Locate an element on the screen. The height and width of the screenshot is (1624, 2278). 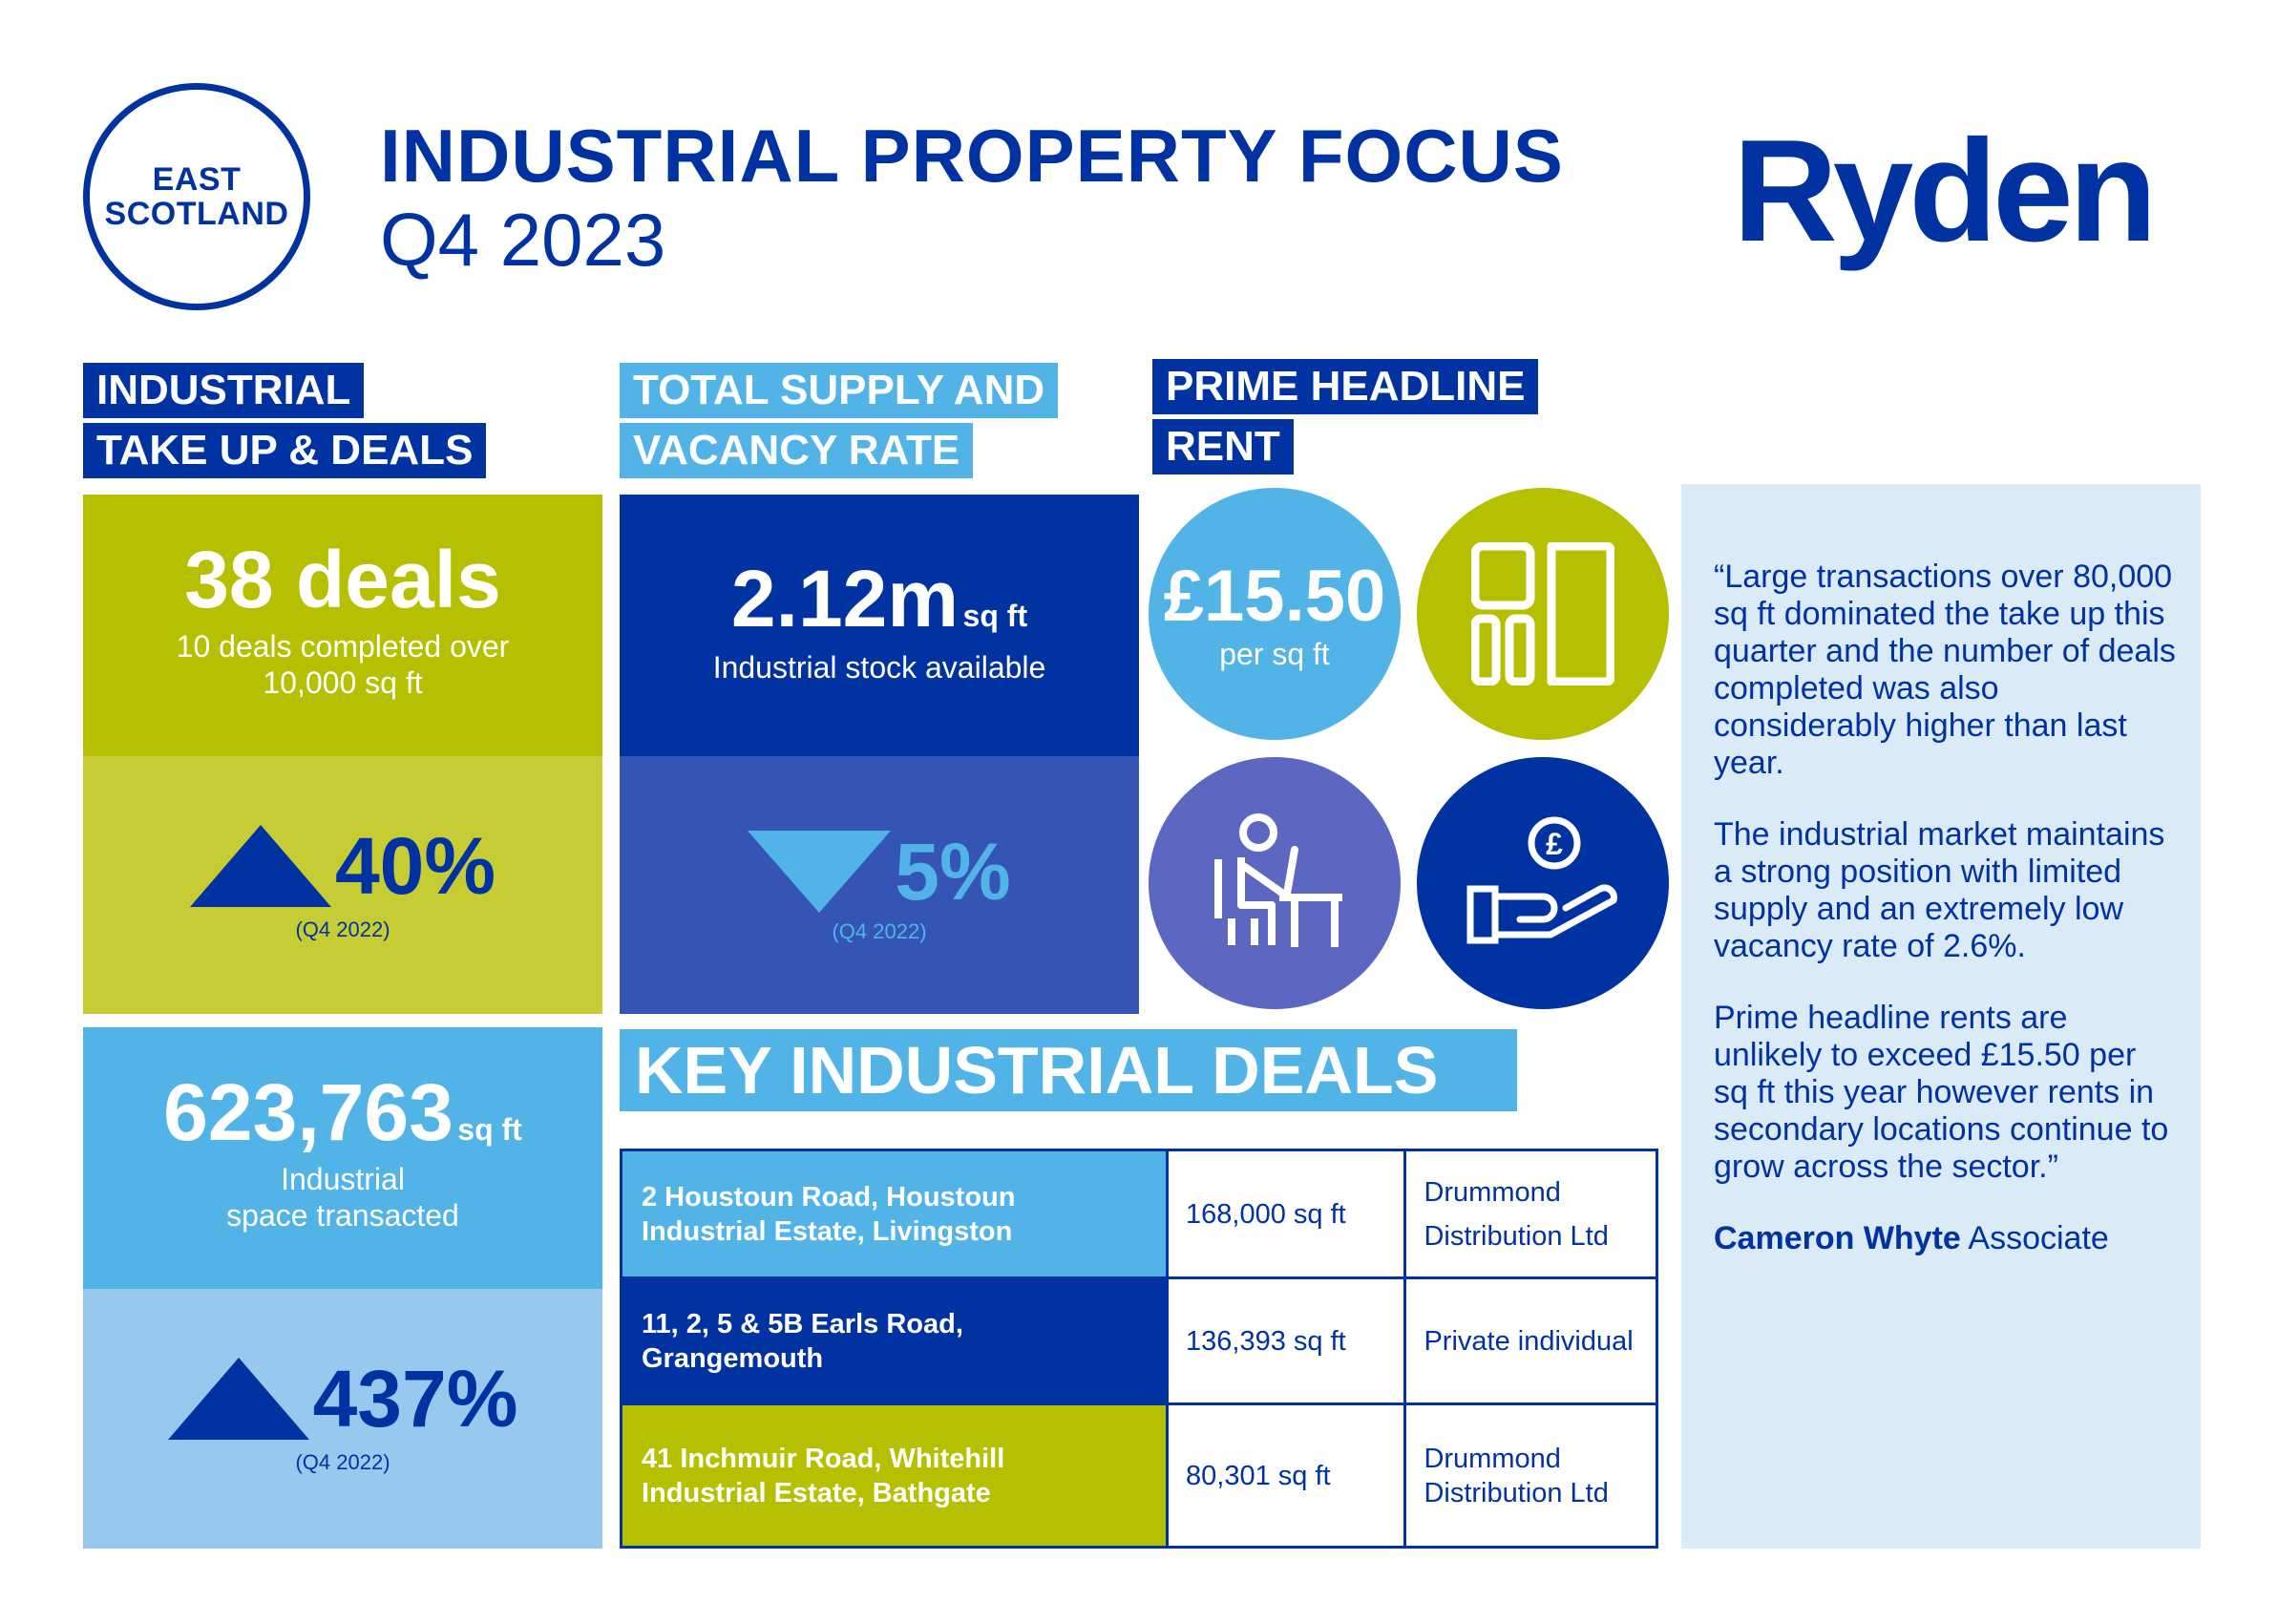
space-change-tile: 437% (Q4 2022) is located at coordinates (342, 1419).